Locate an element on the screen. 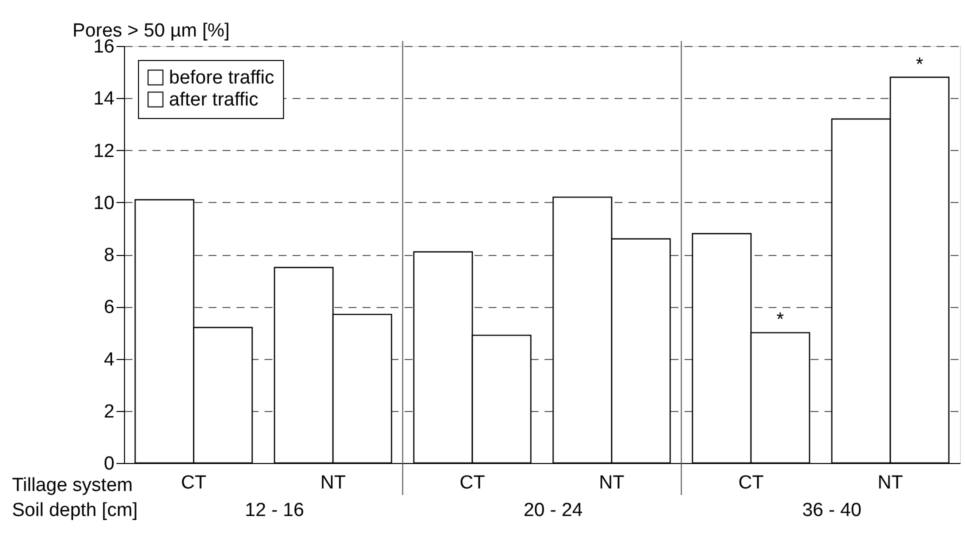 This screenshot has width=965, height=542. y-tick-label: 10 is located at coordinates (103, 203).